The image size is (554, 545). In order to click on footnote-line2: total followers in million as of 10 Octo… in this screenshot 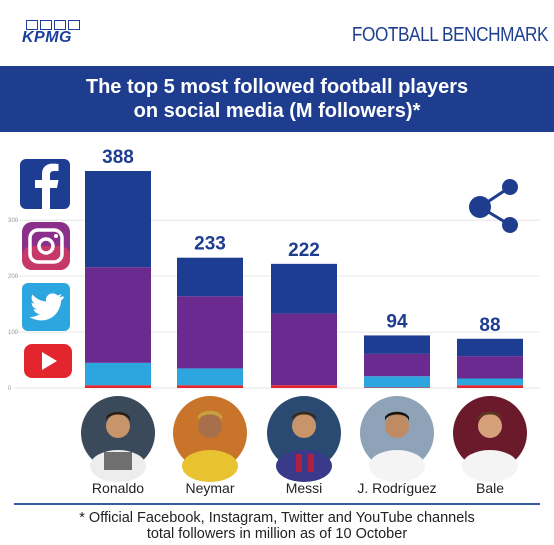, I will do `click(277, 534)`.